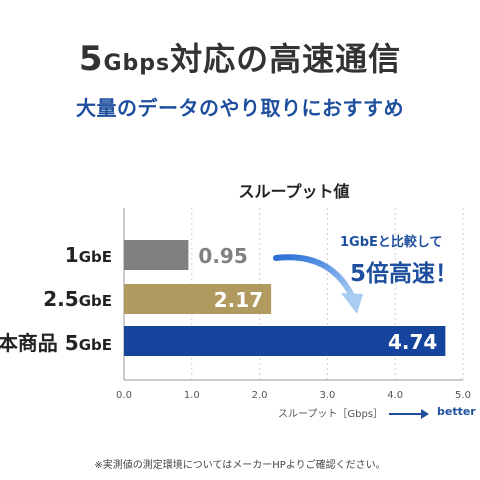  Describe the element at coordinates (409, 414) in the screenshot. I see `better-arrow-icon` at that location.